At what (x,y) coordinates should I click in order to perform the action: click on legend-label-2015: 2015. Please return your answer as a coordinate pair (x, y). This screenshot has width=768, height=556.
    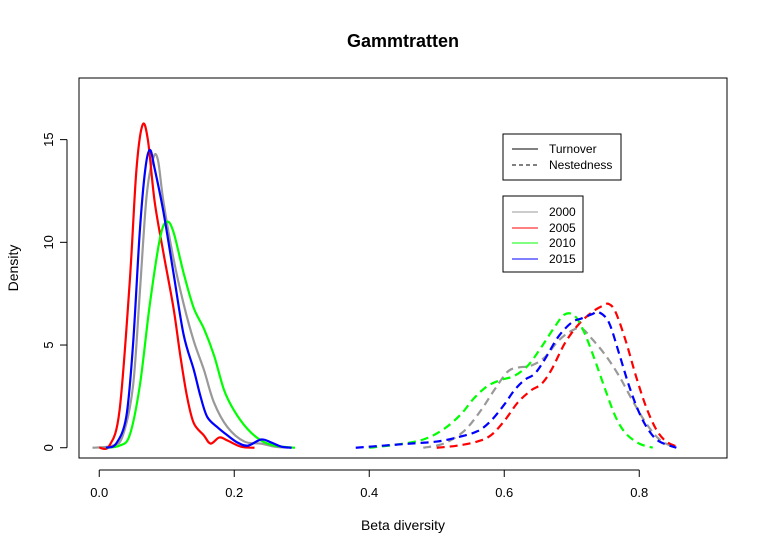
    Looking at the image, I should click on (562, 259).